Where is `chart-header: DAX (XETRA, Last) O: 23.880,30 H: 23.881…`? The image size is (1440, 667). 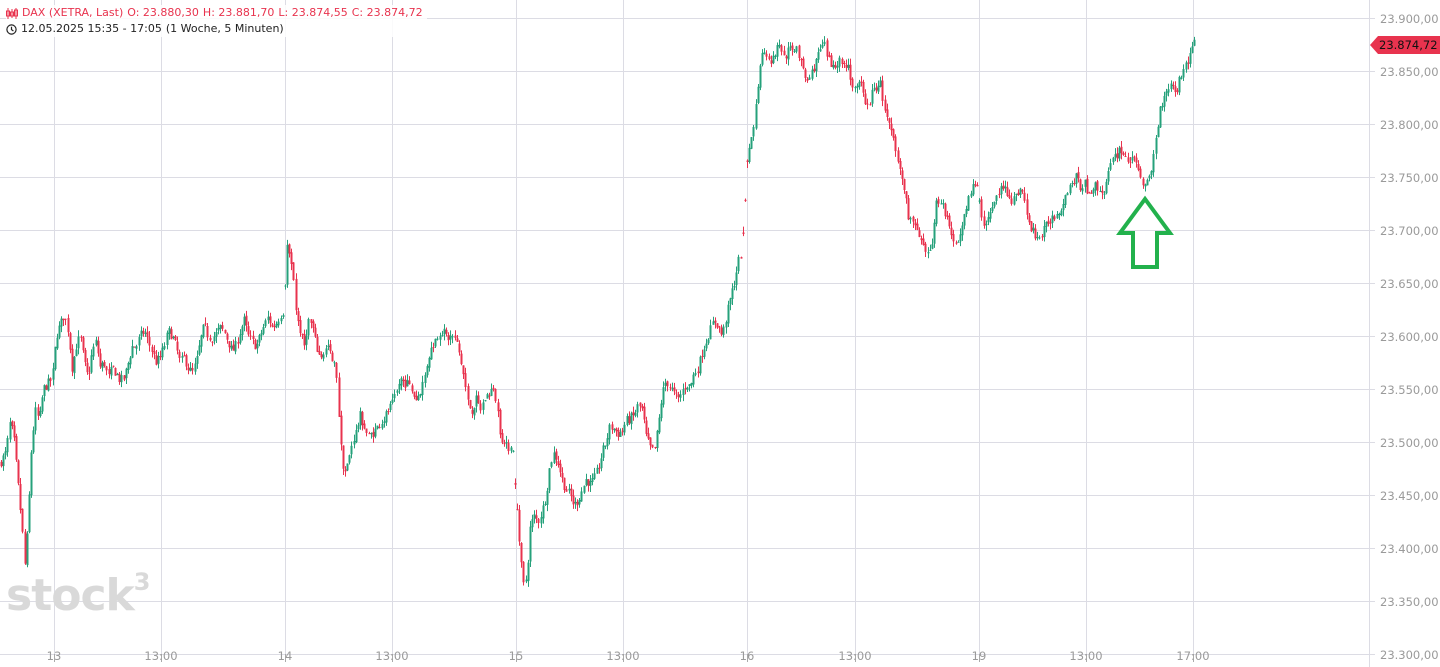 chart-header: DAX (XETRA, Last) O: 23.880,30 H: 23.881… is located at coordinates (216, 21).